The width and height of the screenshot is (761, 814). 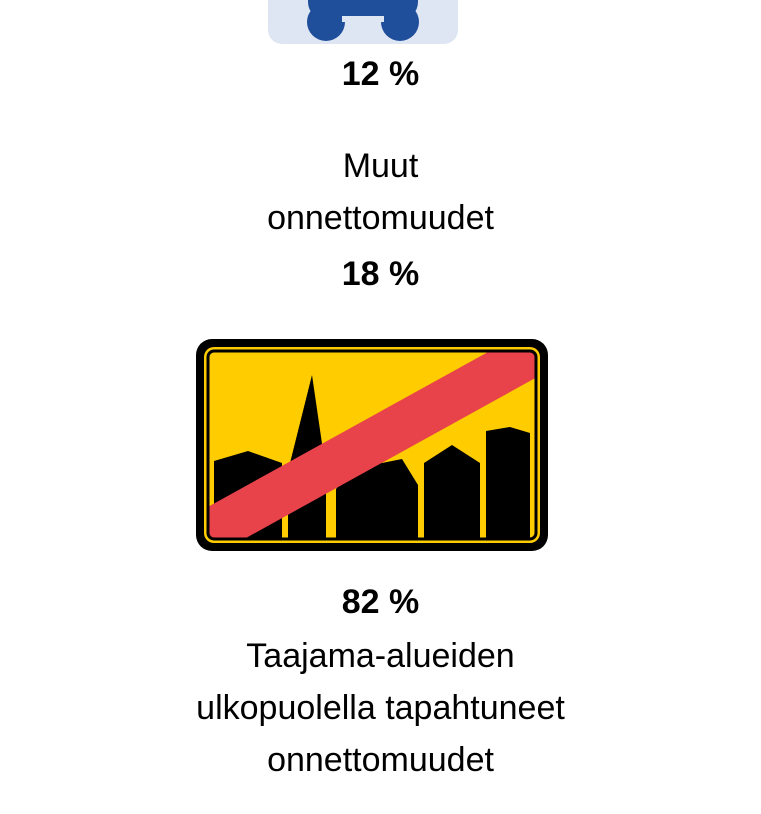 What do you see at coordinates (380, 708) in the screenshot?
I see `outside-urban-label-line2: ulkopuolella tapahtuneet` at bounding box center [380, 708].